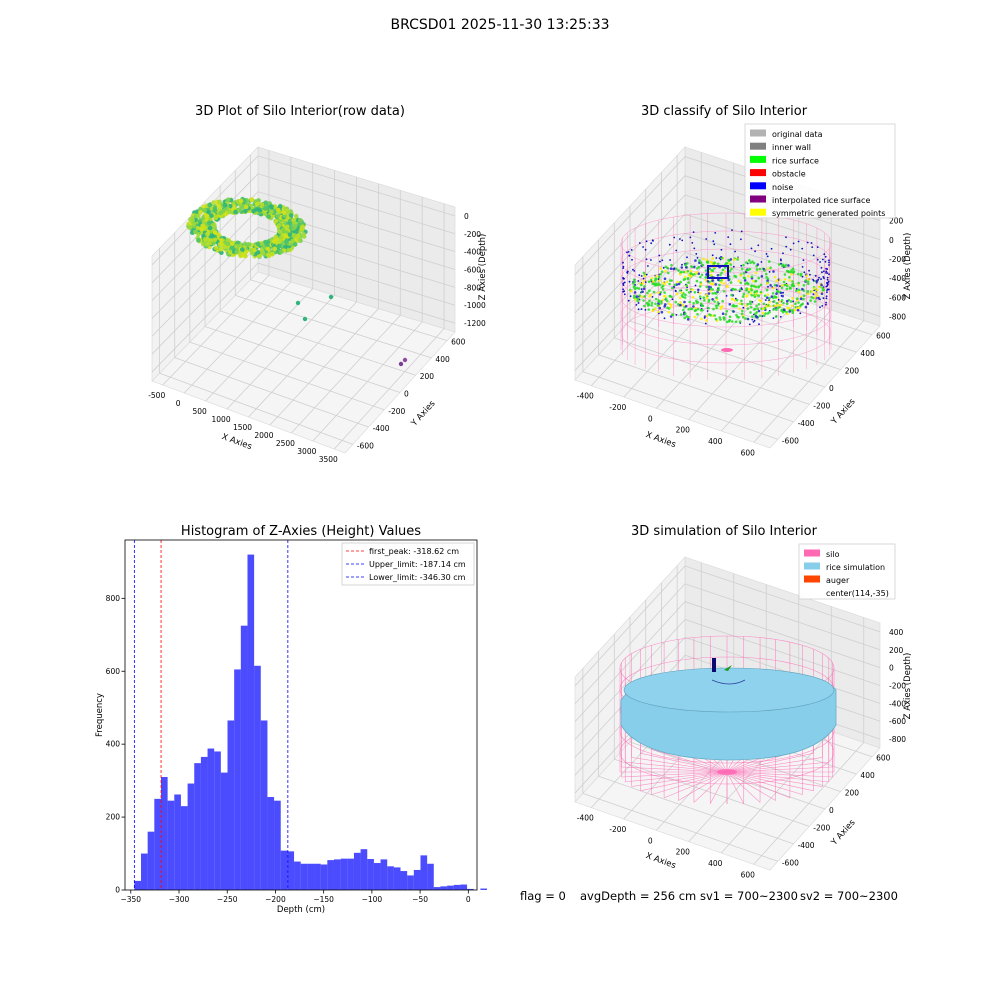  What do you see at coordinates (113, 598) in the screenshot?
I see `p3-y-tick-label: 800` at bounding box center [113, 598].